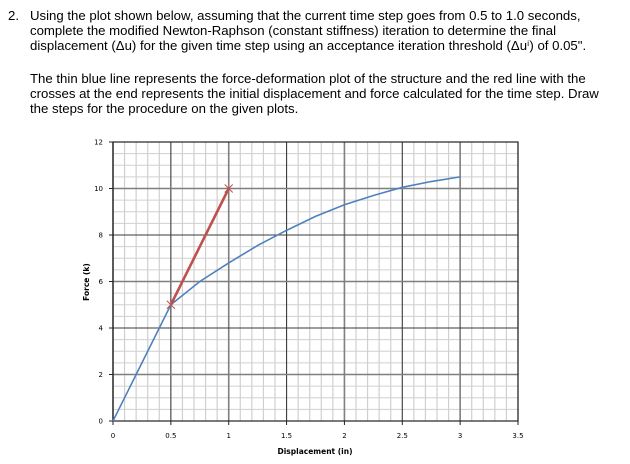  Describe the element at coordinates (101, 282) in the screenshot. I see `y-tick-label: 6` at that location.